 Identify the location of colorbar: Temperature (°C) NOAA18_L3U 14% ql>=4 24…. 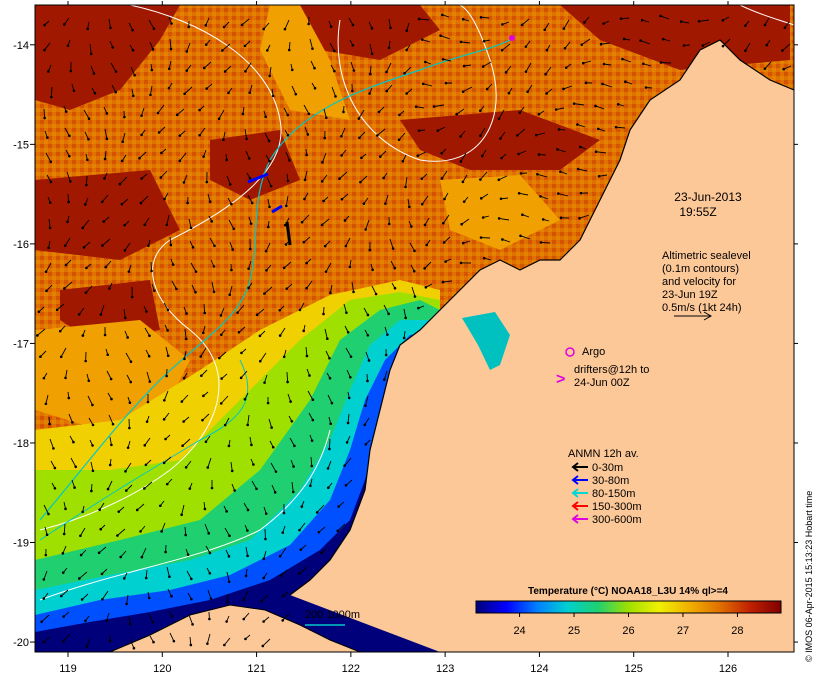
(628, 611).